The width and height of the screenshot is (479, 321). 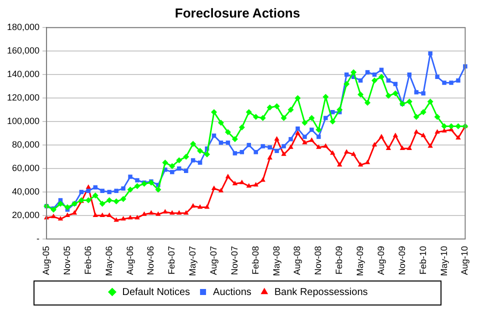 I want to click on legend-label: Bank Repossessions, so click(x=321, y=292).